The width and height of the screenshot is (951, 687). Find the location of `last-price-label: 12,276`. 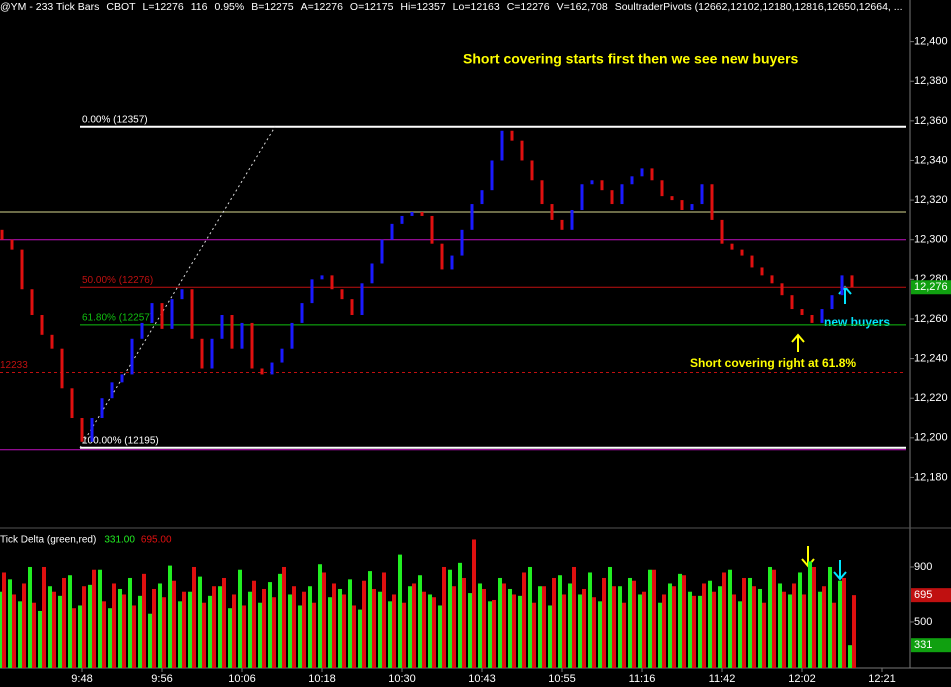

last-price-label: 12,276 is located at coordinates (931, 287).